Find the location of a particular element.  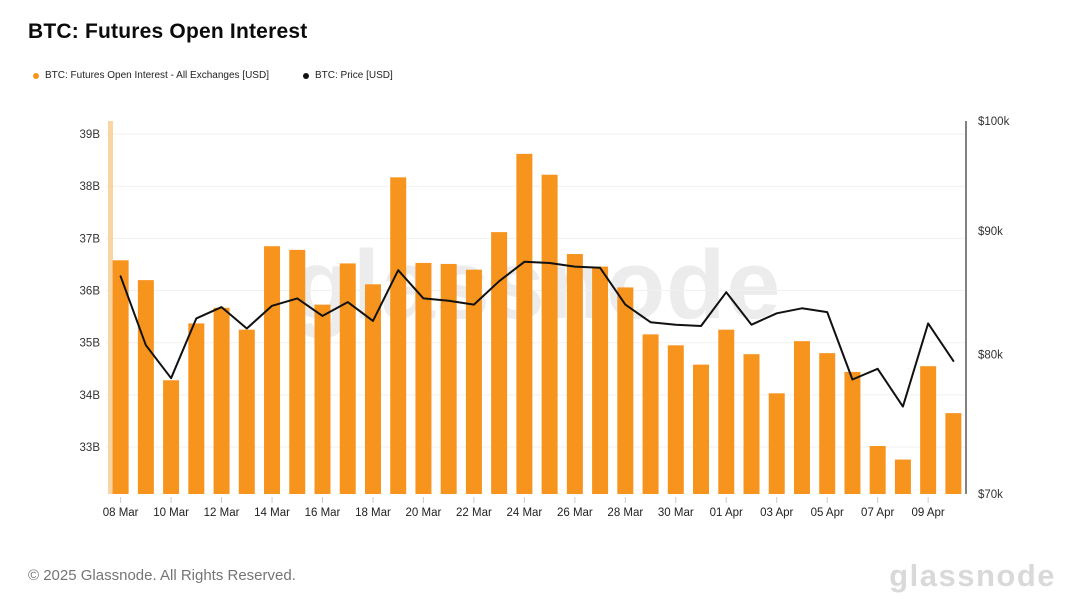

right-axis-tick-label: $70k is located at coordinates (990, 495).